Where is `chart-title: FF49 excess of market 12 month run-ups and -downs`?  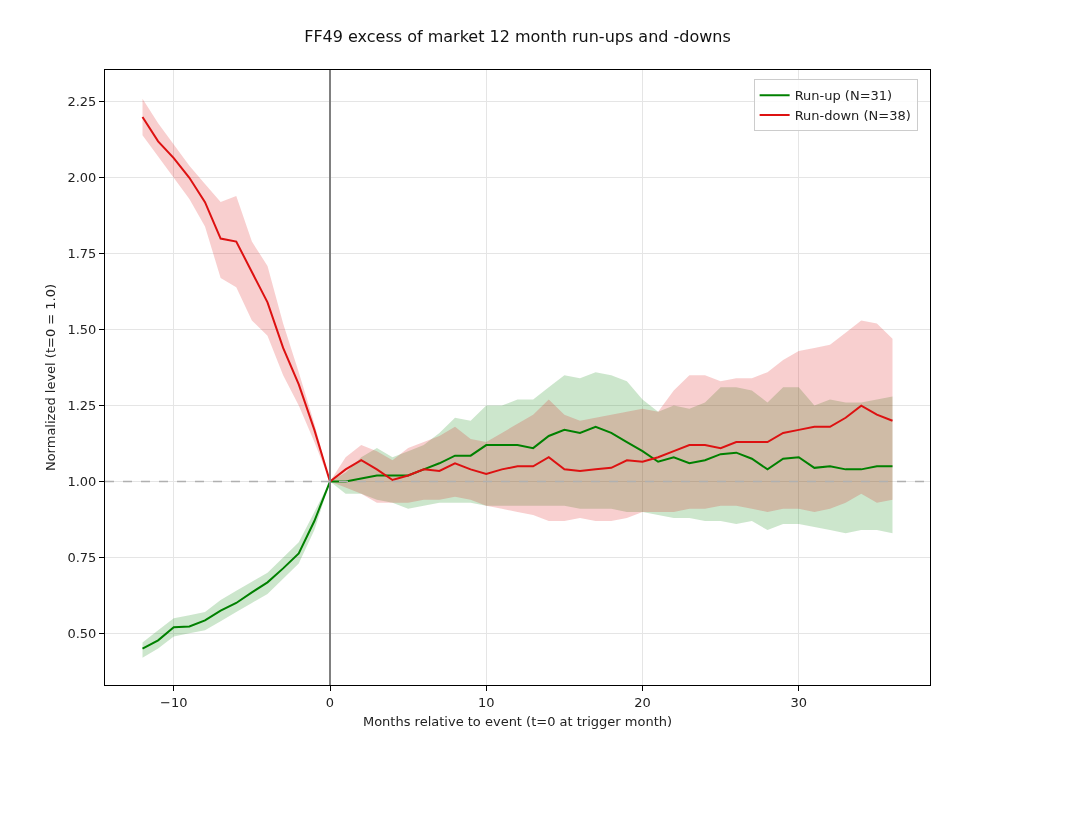
chart-title: FF49 excess of market 12 month run-ups and -downs is located at coordinates (517, 37).